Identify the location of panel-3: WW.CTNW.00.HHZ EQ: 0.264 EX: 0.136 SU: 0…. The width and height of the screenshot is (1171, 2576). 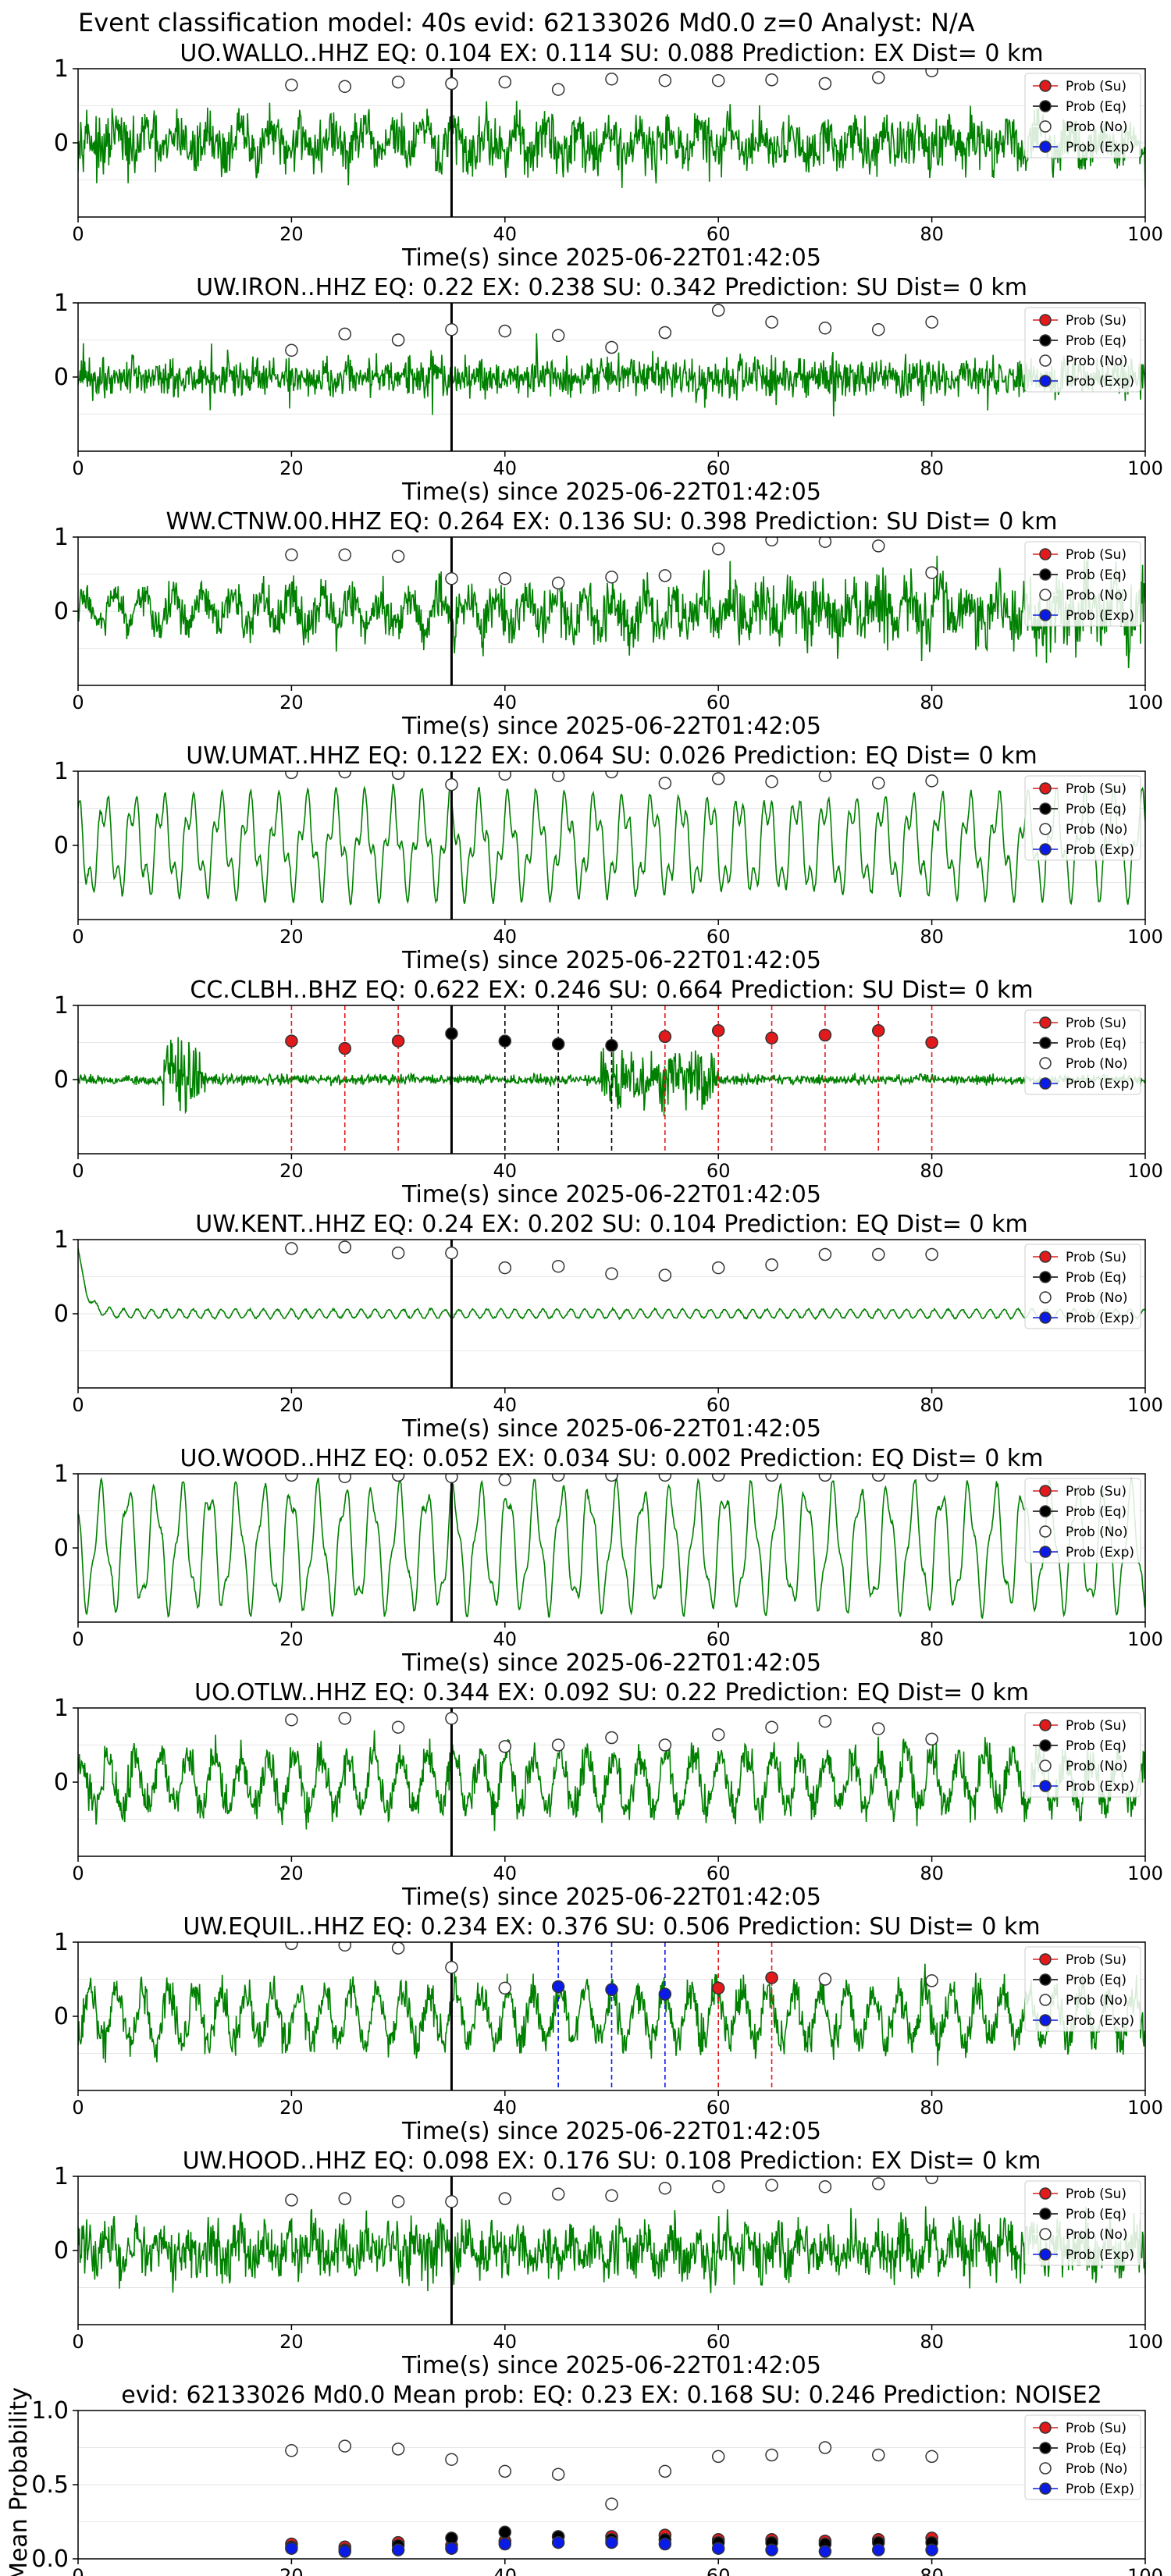
(608, 624).